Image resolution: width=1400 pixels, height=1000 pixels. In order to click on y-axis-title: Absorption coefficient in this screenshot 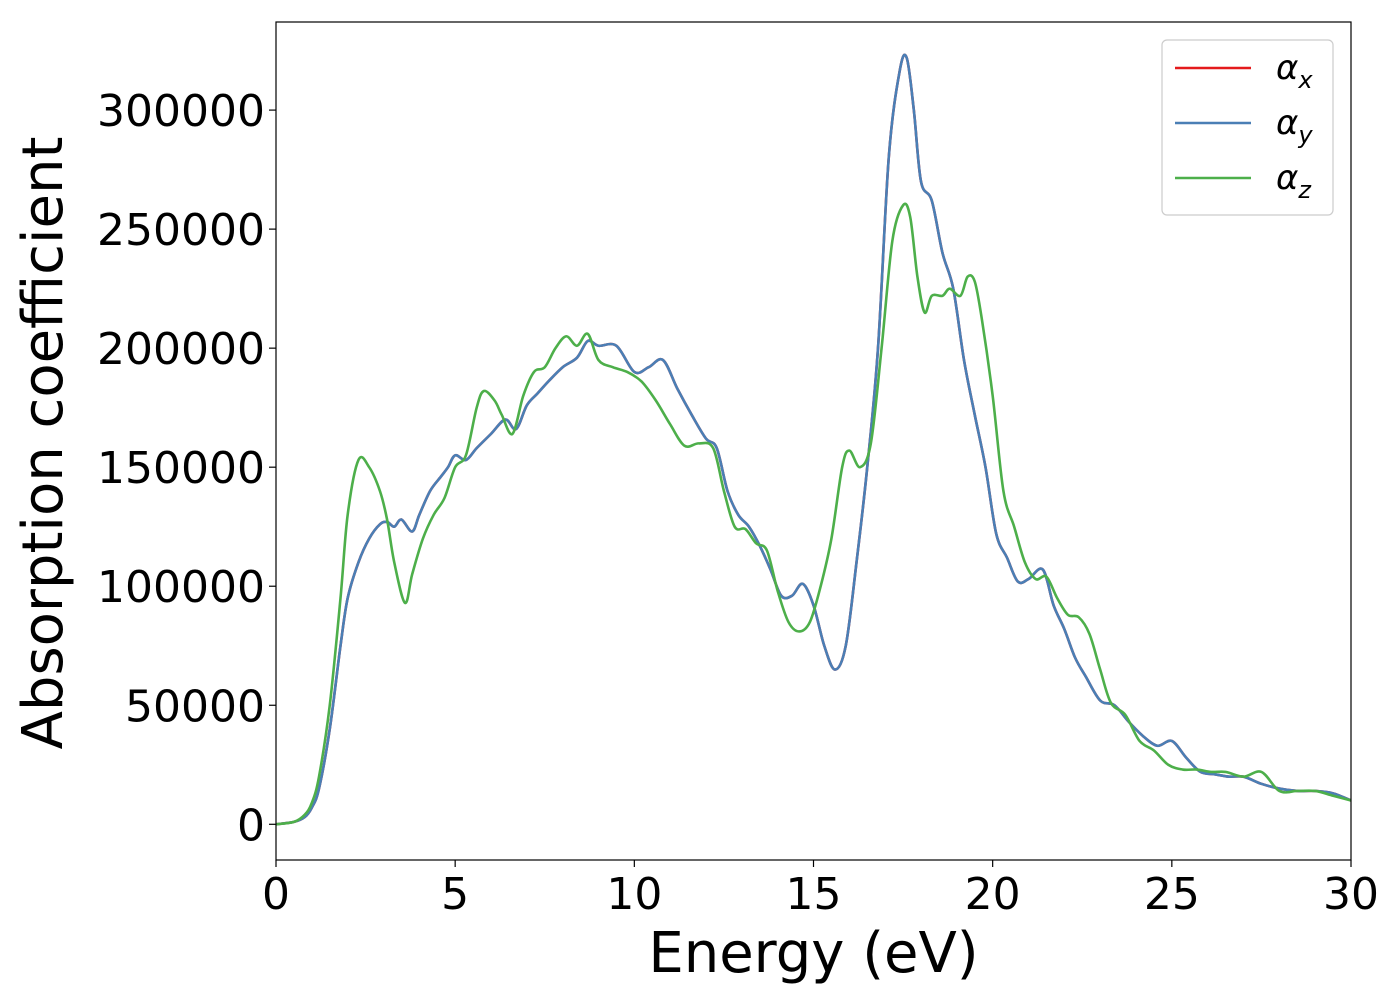, I will do `click(43, 443)`.